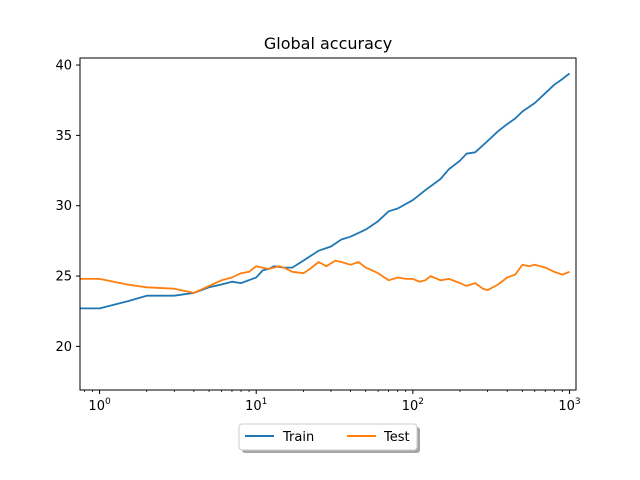  Describe the element at coordinates (63, 66) in the screenshot. I see `y-tick-label: 40` at that location.